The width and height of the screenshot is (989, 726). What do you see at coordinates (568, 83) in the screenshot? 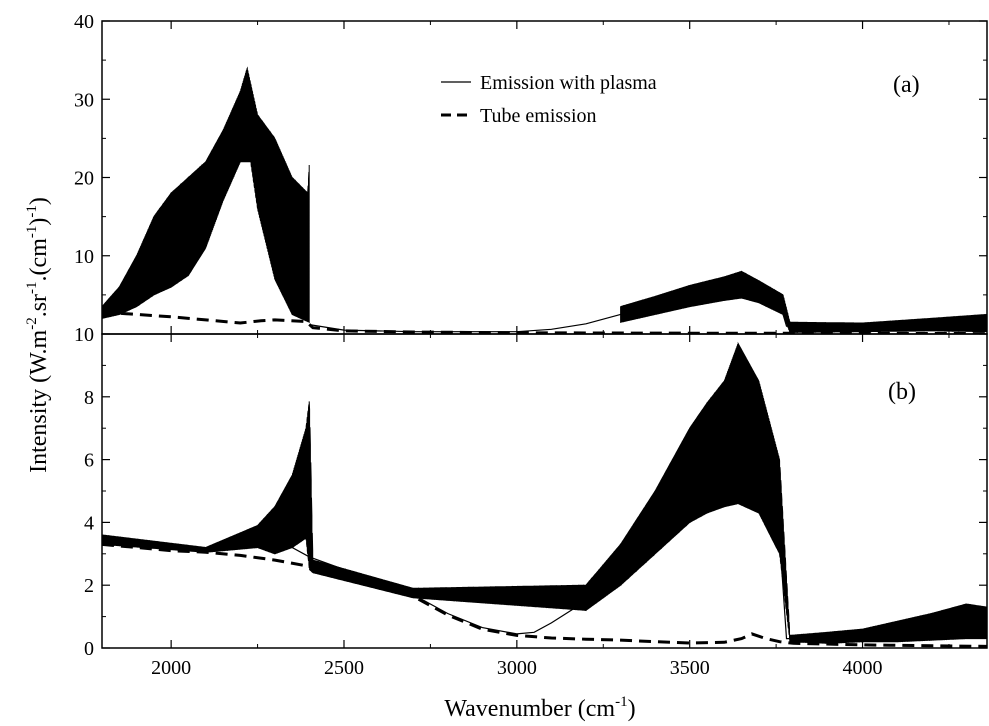
I see `legend-label-emission-with-plasma: Emission with plasma` at bounding box center [568, 83].